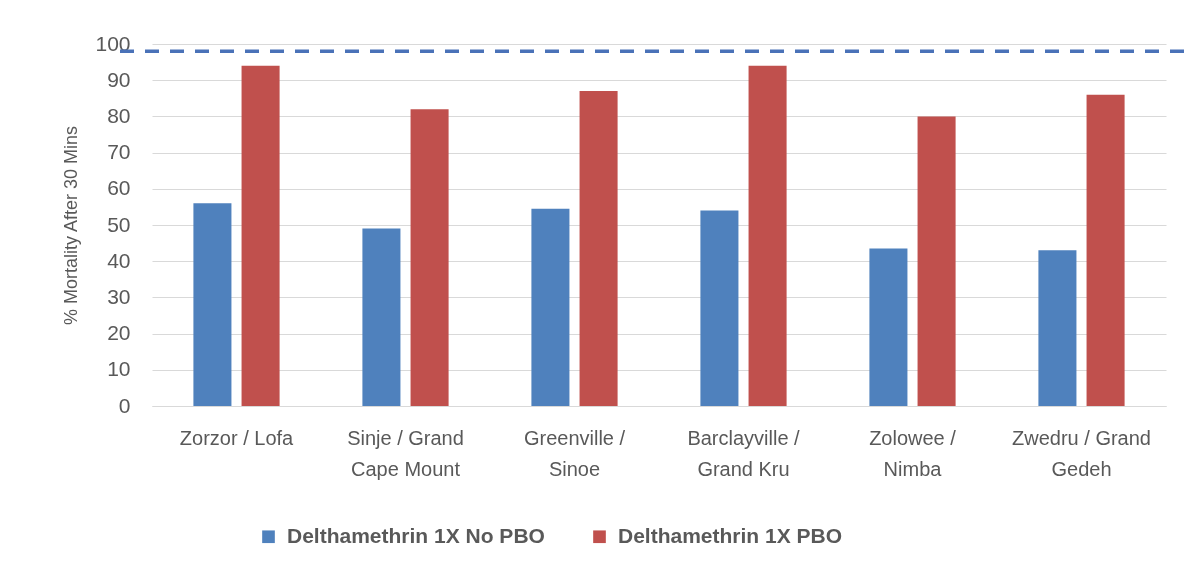 The width and height of the screenshot is (1184, 573). Describe the element at coordinates (119, 115) in the screenshot. I see `y-tick-label: 80` at that location.